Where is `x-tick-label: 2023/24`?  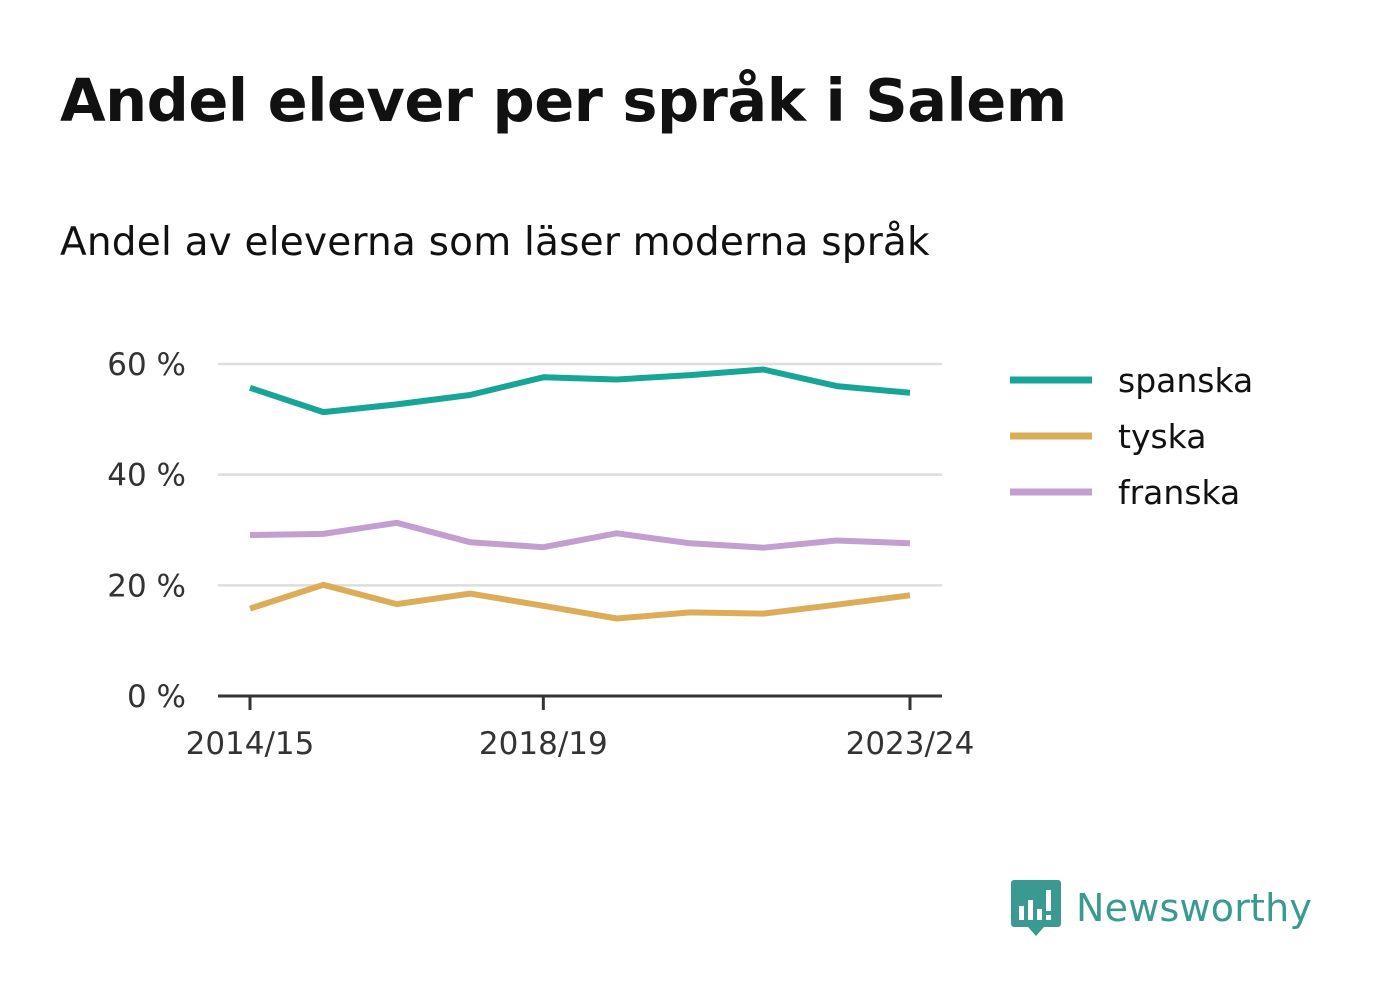
x-tick-label: 2023/24 is located at coordinates (910, 744).